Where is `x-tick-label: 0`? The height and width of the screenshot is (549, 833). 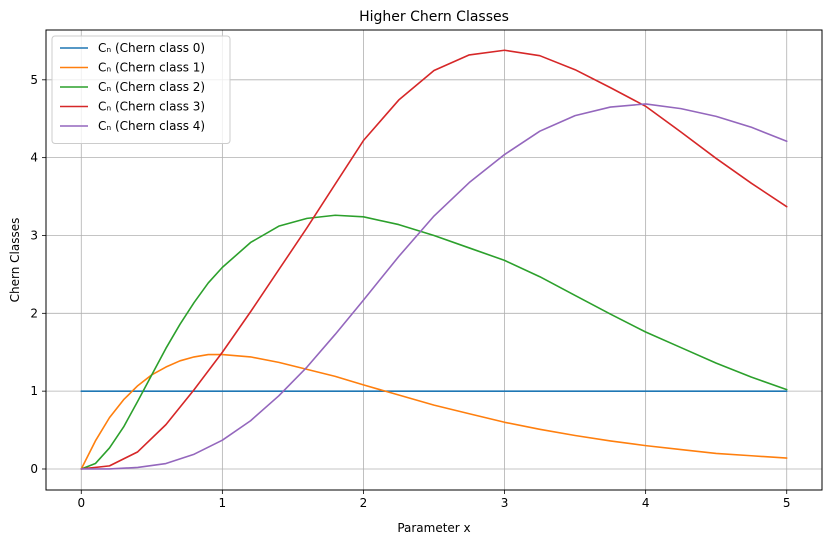 x-tick-label: 0 is located at coordinates (81, 503).